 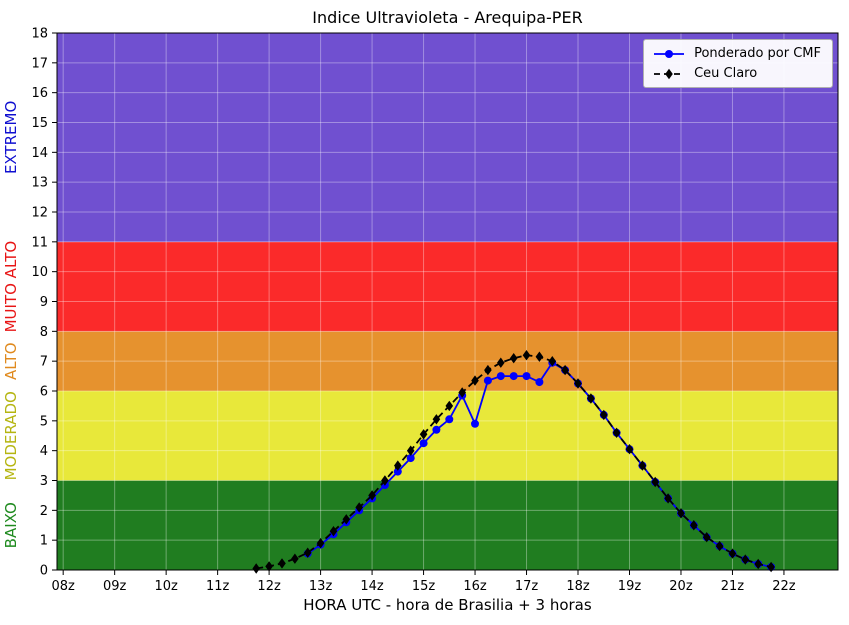 What do you see at coordinates (39, 93) in the screenshot?
I see `y-tick-label: 16` at bounding box center [39, 93].